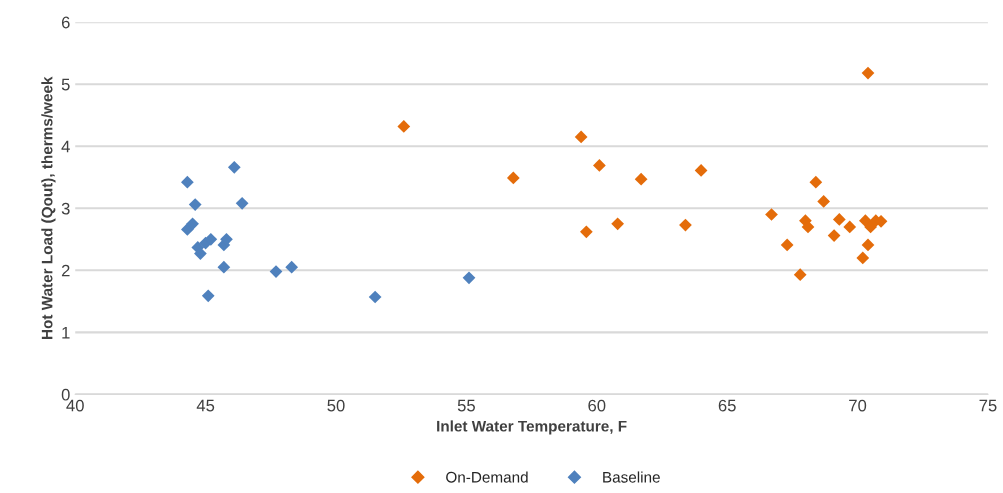 Image resolution: width=1003 pixels, height=493 pixels. I want to click on x-tick-label: 50, so click(336, 405).